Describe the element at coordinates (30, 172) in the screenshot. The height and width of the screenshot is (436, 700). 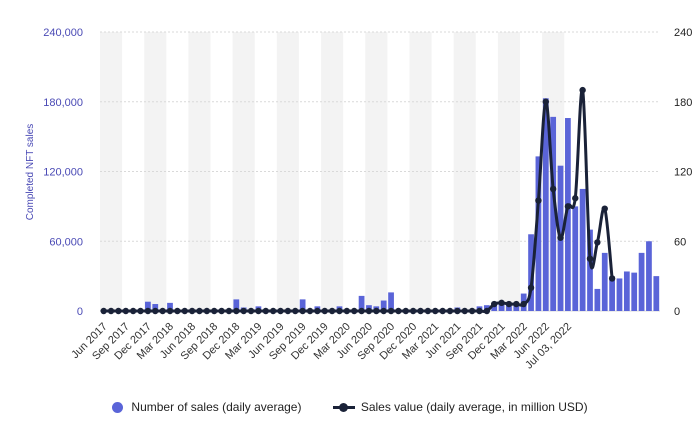
I see `y-axis-title: Completed NFT sales` at that location.